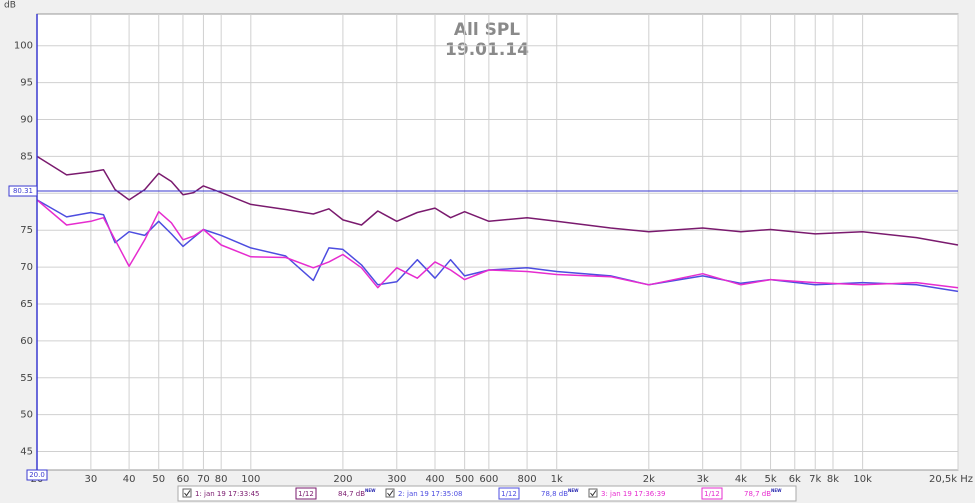 This screenshot has width=975, height=503. Describe the element at coordinates (795, 479) in the screenshot. I see `x-tick-label: 6k` at that location.